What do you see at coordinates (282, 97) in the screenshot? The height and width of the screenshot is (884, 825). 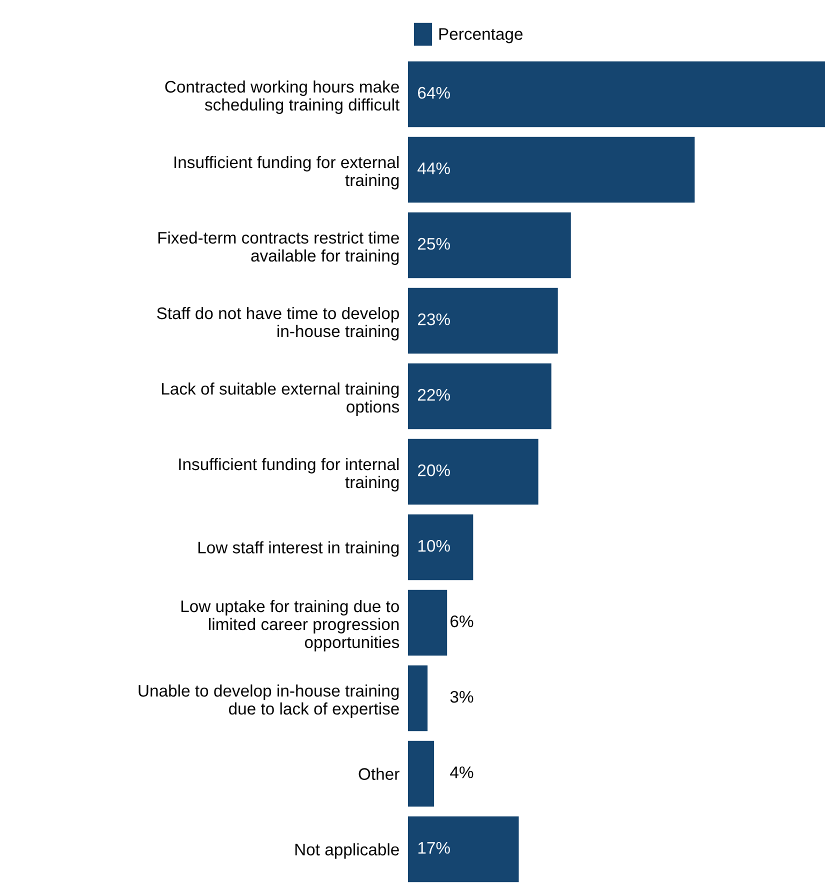 I see `y-tick-label: Contracted working hours make scheduling training difficult` at bounding box center [282, 97].